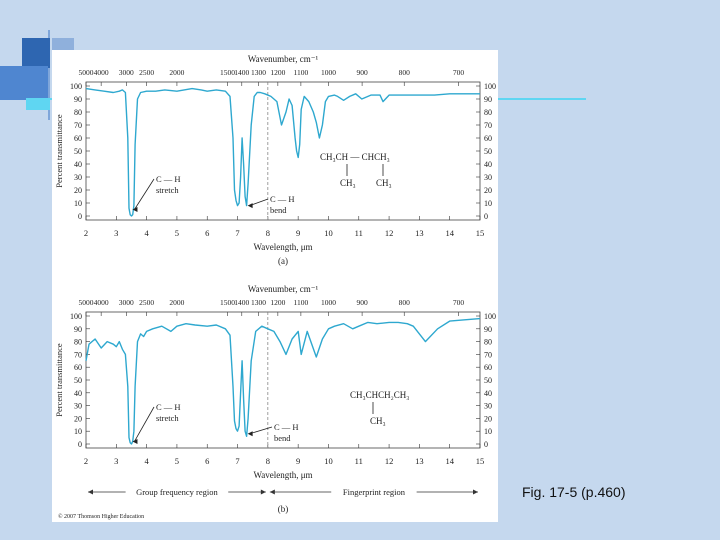  What do you see at coordinates (24, 83) in the screenshot?
I see `decor-square-mid` at bounding box center [24, 83].